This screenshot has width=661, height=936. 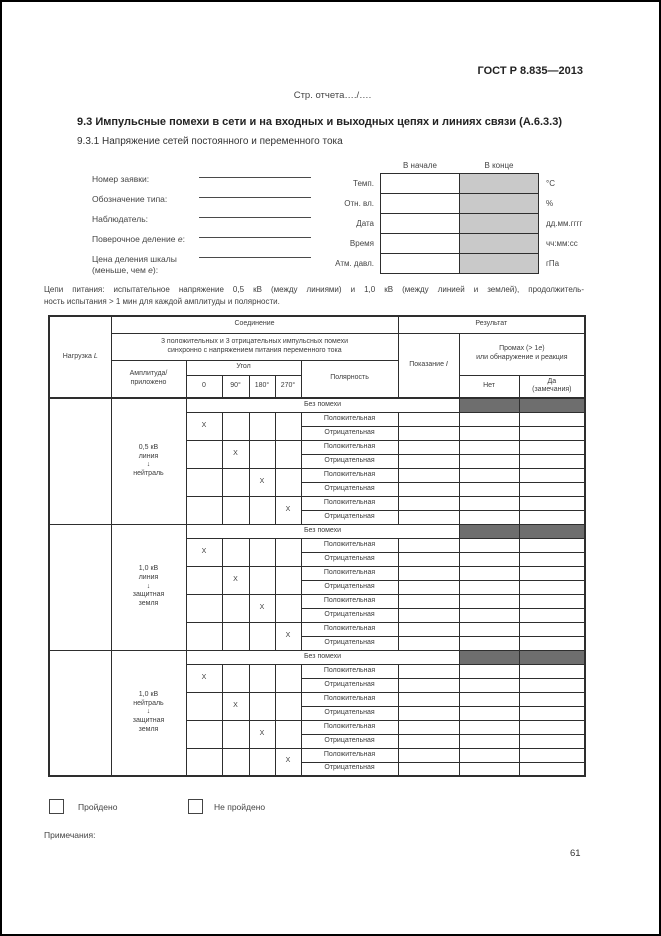 I want to click on test-row: 1,0 кВ нейтраль ↓ защитная земля Без помехи, so click(x=317, y=713).